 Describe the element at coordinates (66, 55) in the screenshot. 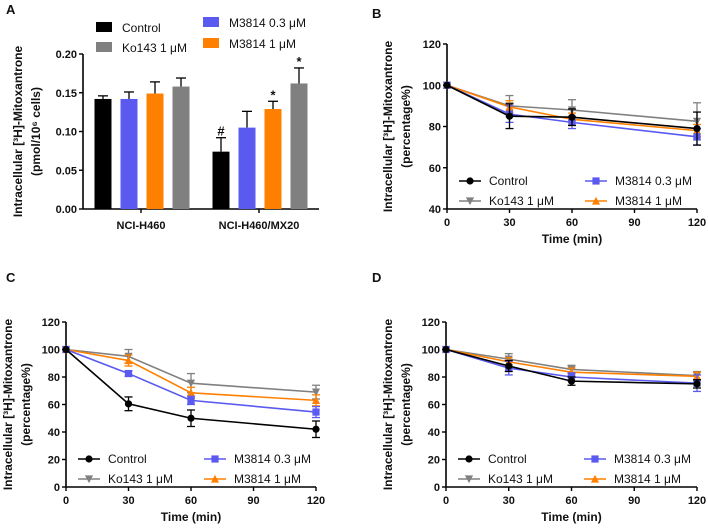

I see `y-tick-label: 0.20` at that location.